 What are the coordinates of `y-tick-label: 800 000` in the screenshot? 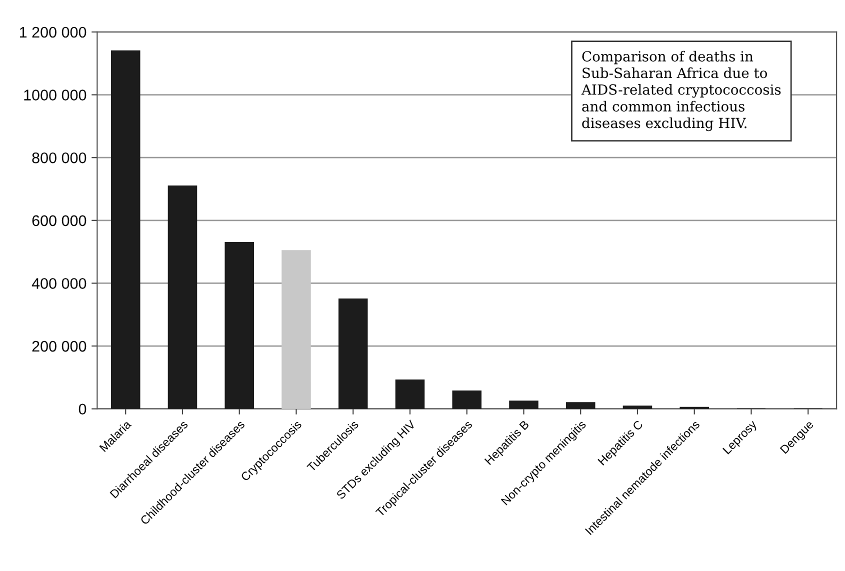 It's located at (59, 158).